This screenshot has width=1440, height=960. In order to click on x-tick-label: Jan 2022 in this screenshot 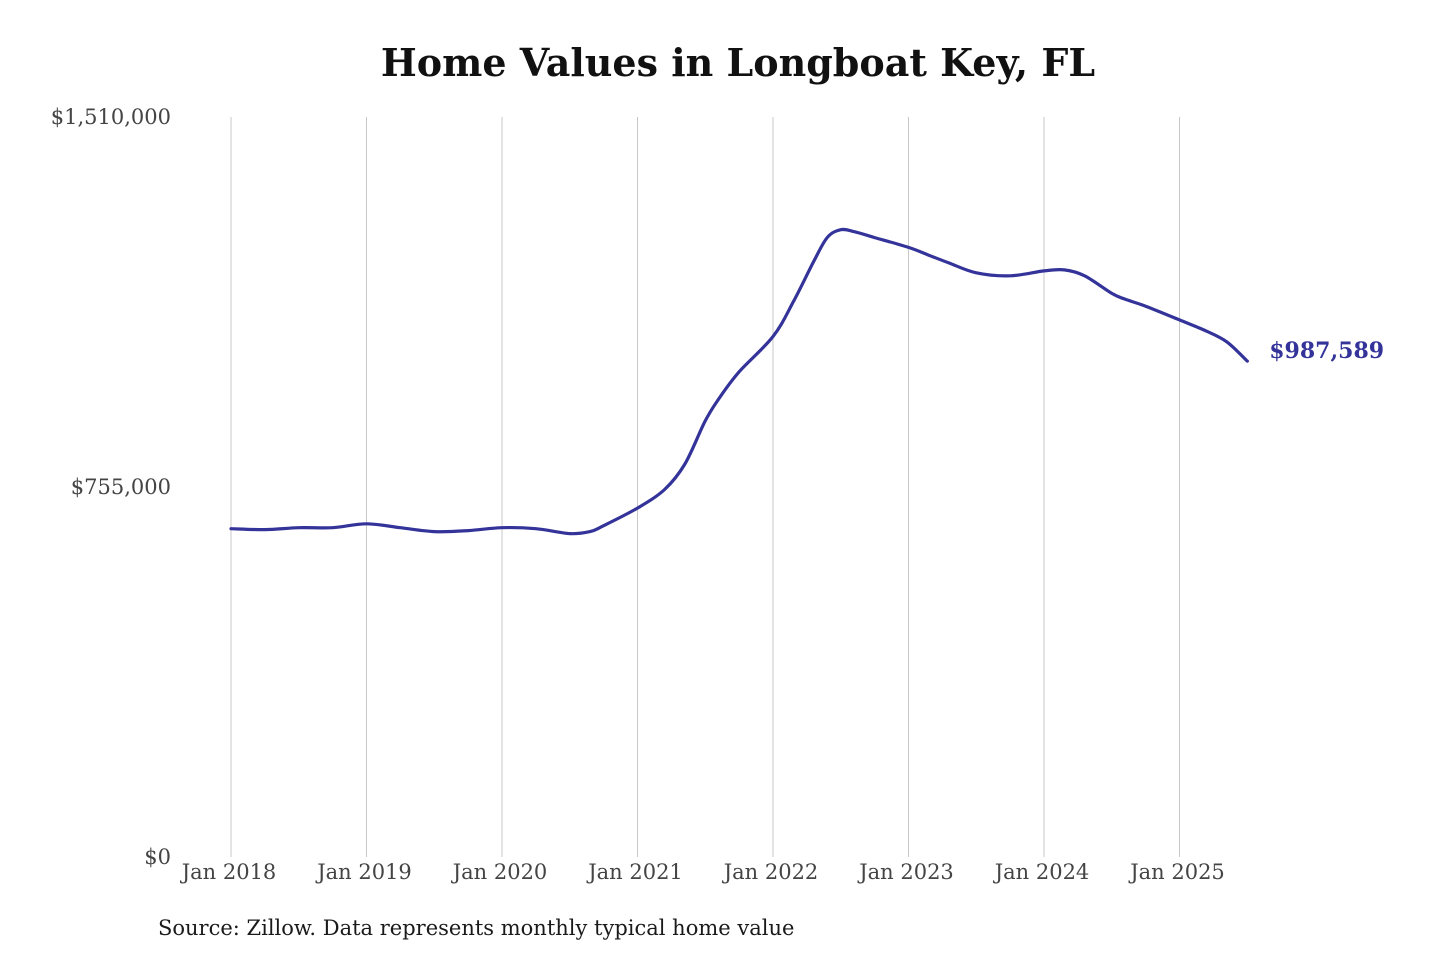, I will do `click(770, 872)`.